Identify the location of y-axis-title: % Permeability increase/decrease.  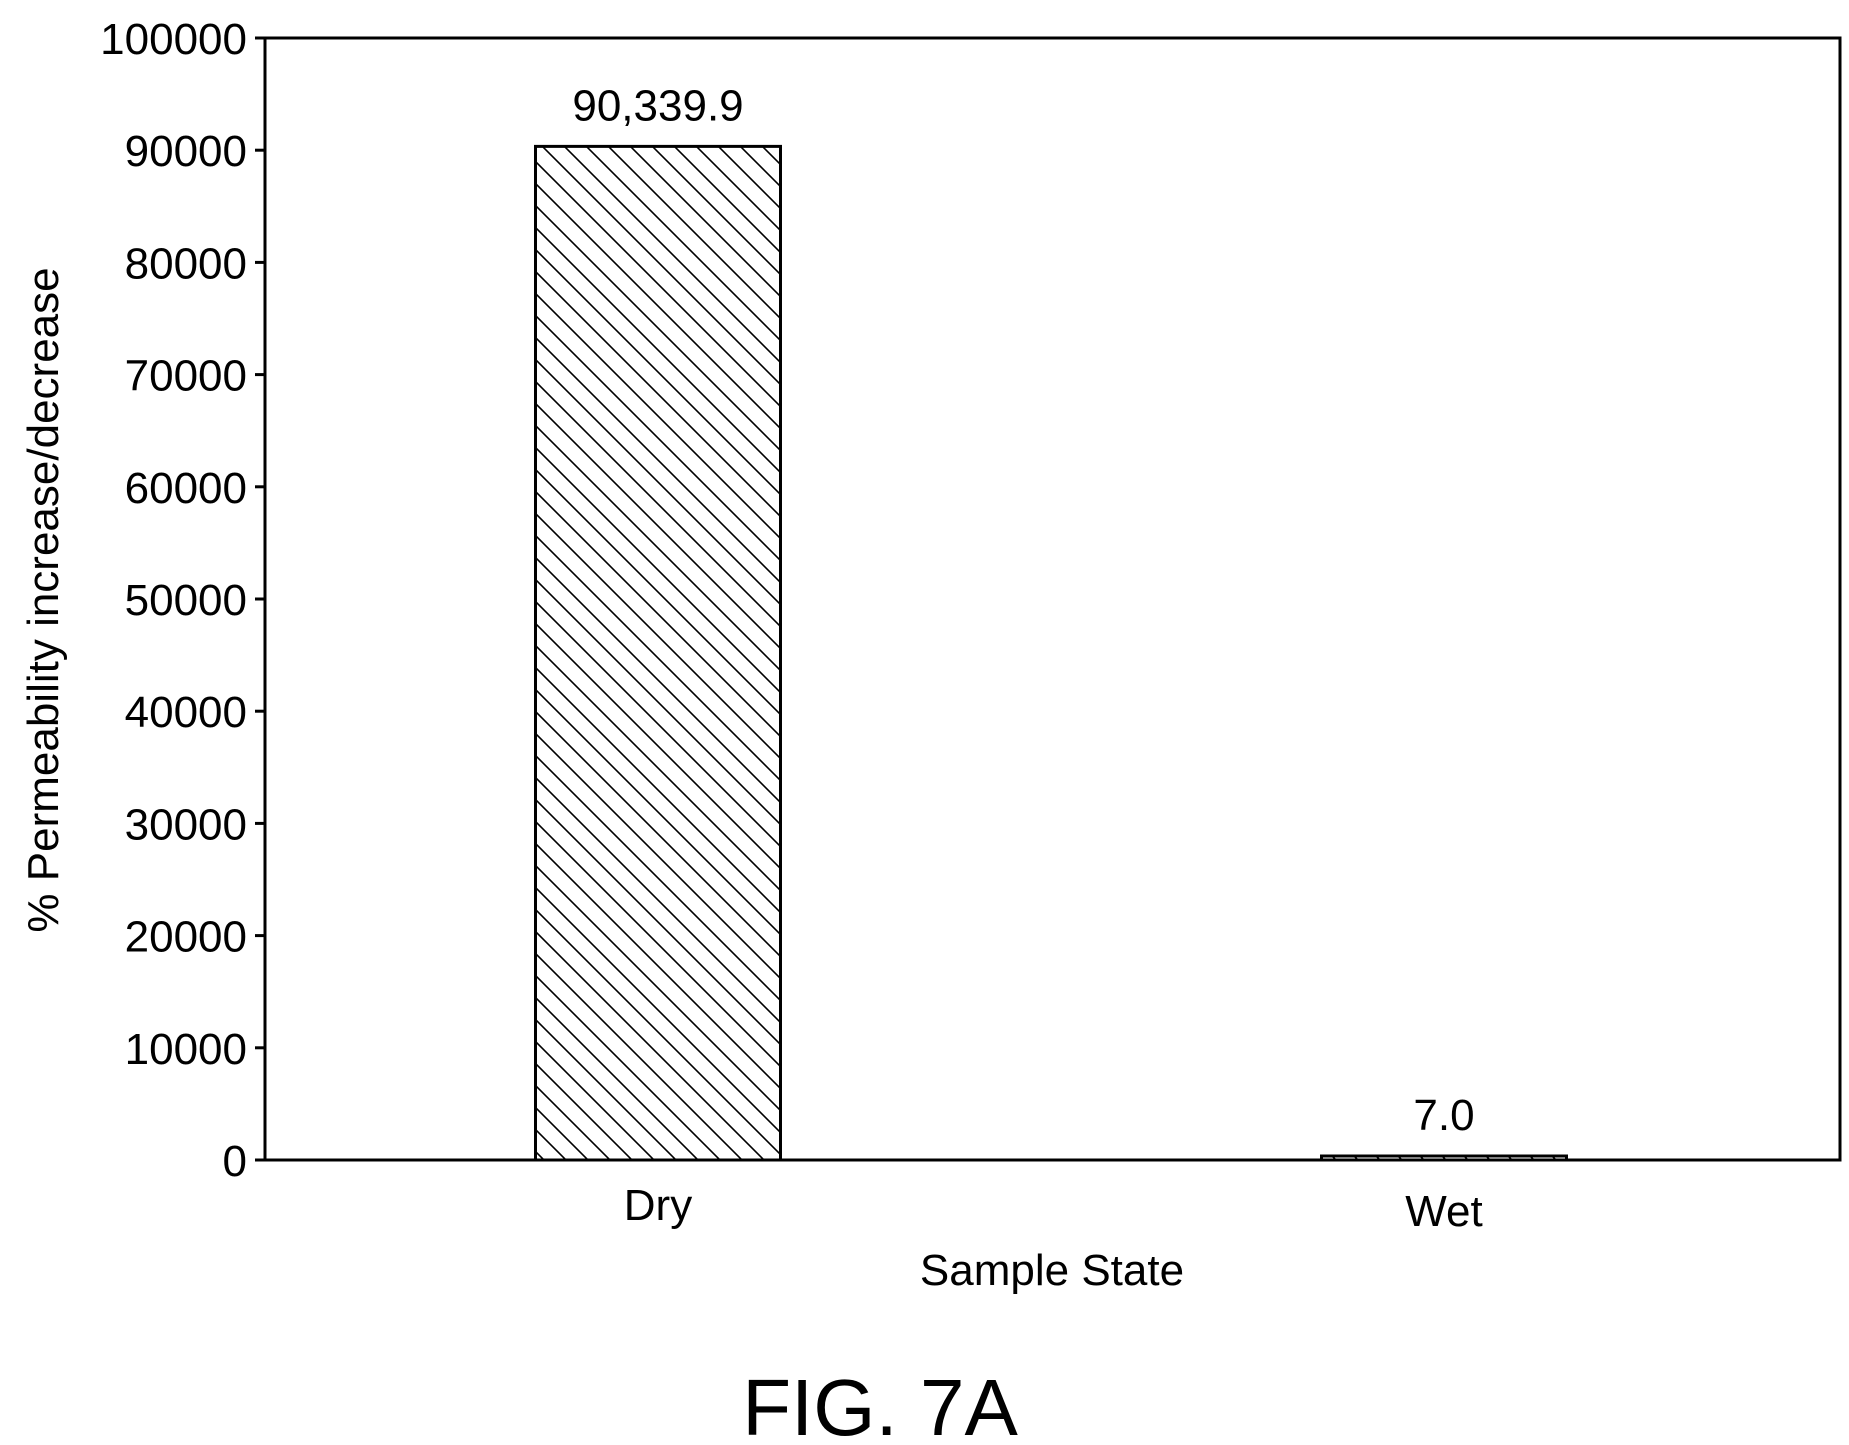
(43, 599).